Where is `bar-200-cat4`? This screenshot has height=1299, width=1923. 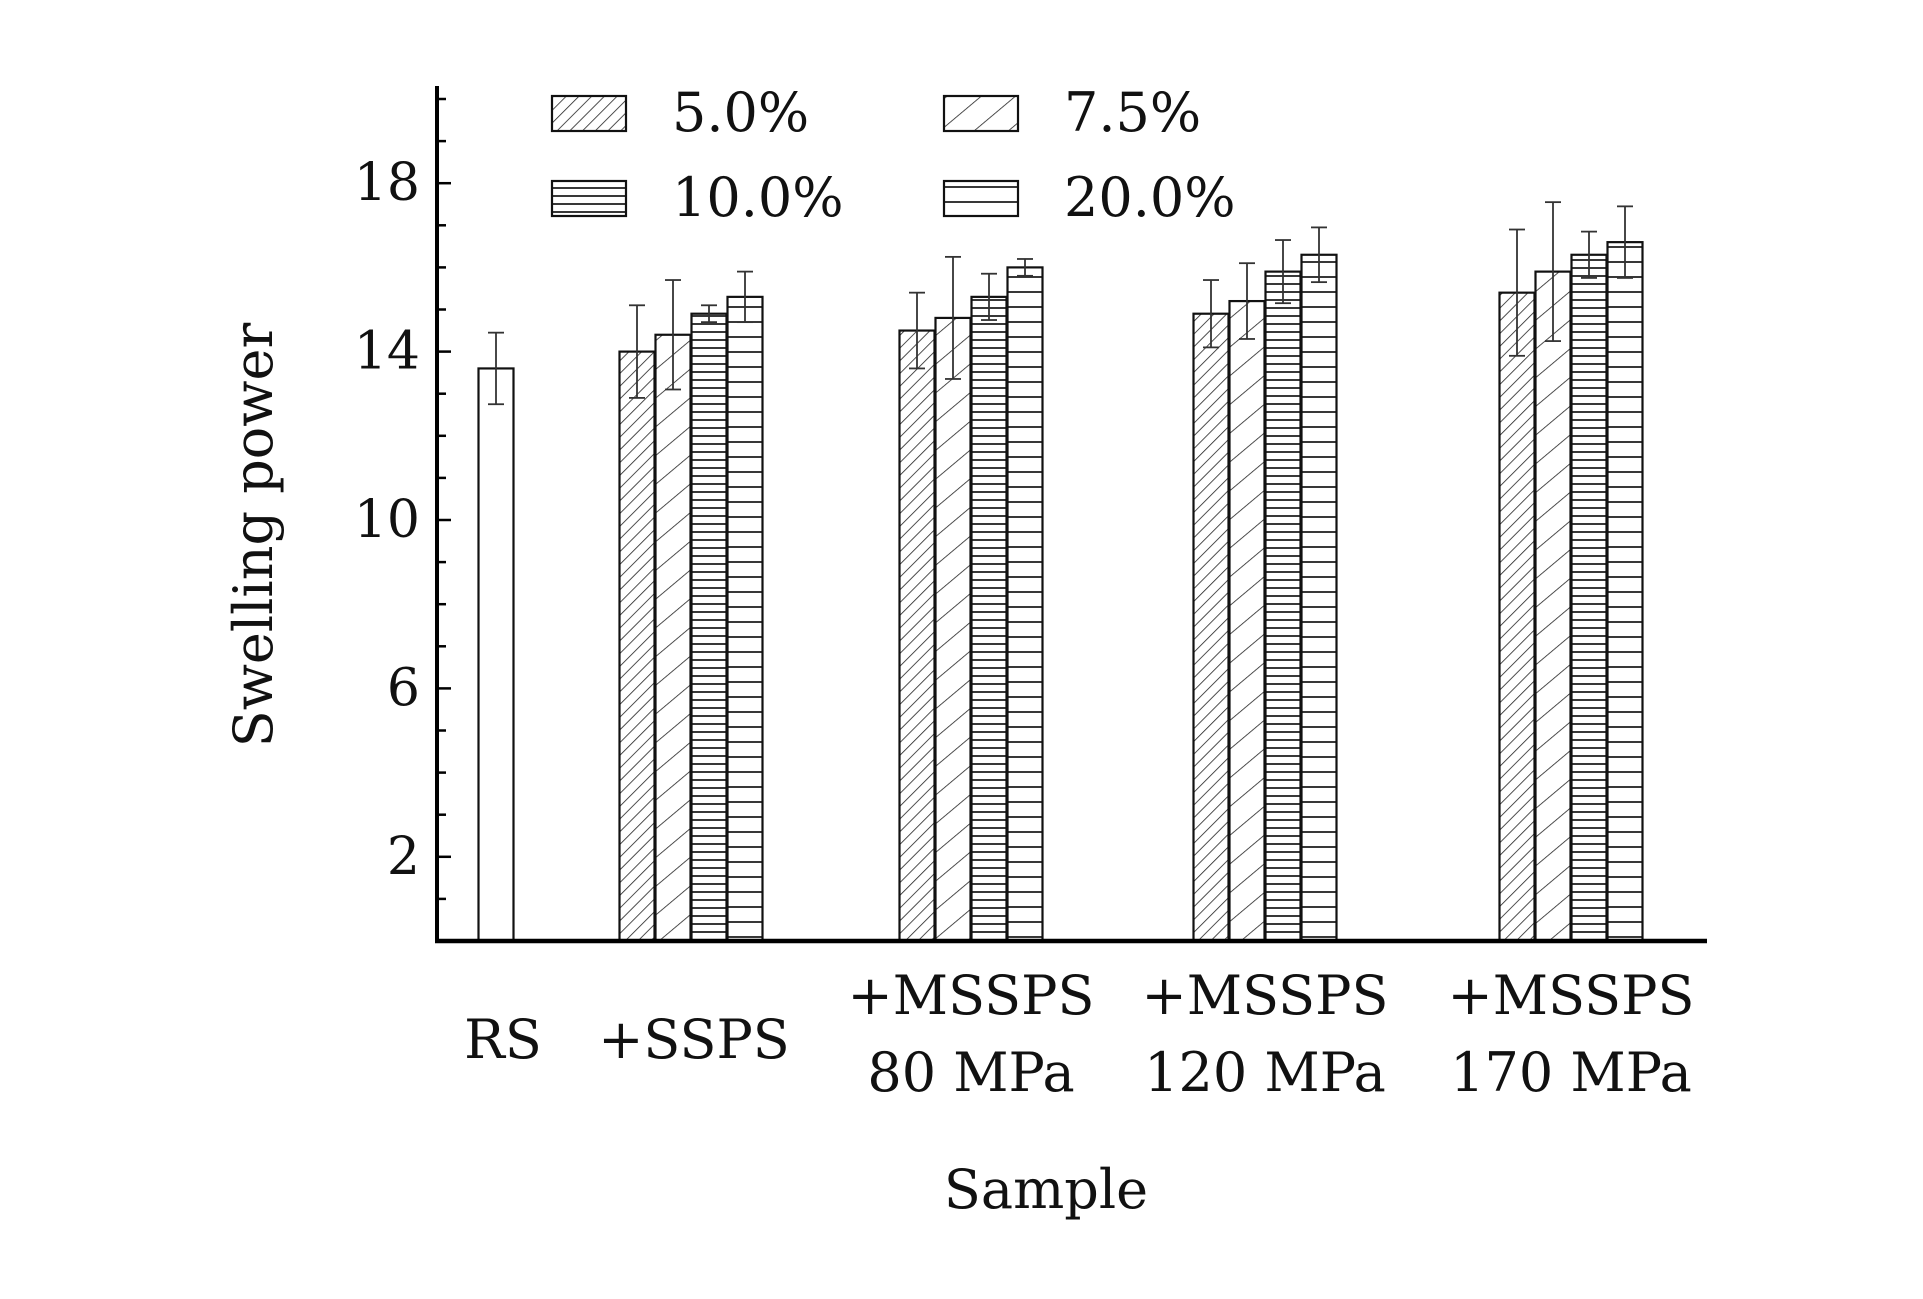
bar-200-cat4 is located at coordinates (1625, 592).